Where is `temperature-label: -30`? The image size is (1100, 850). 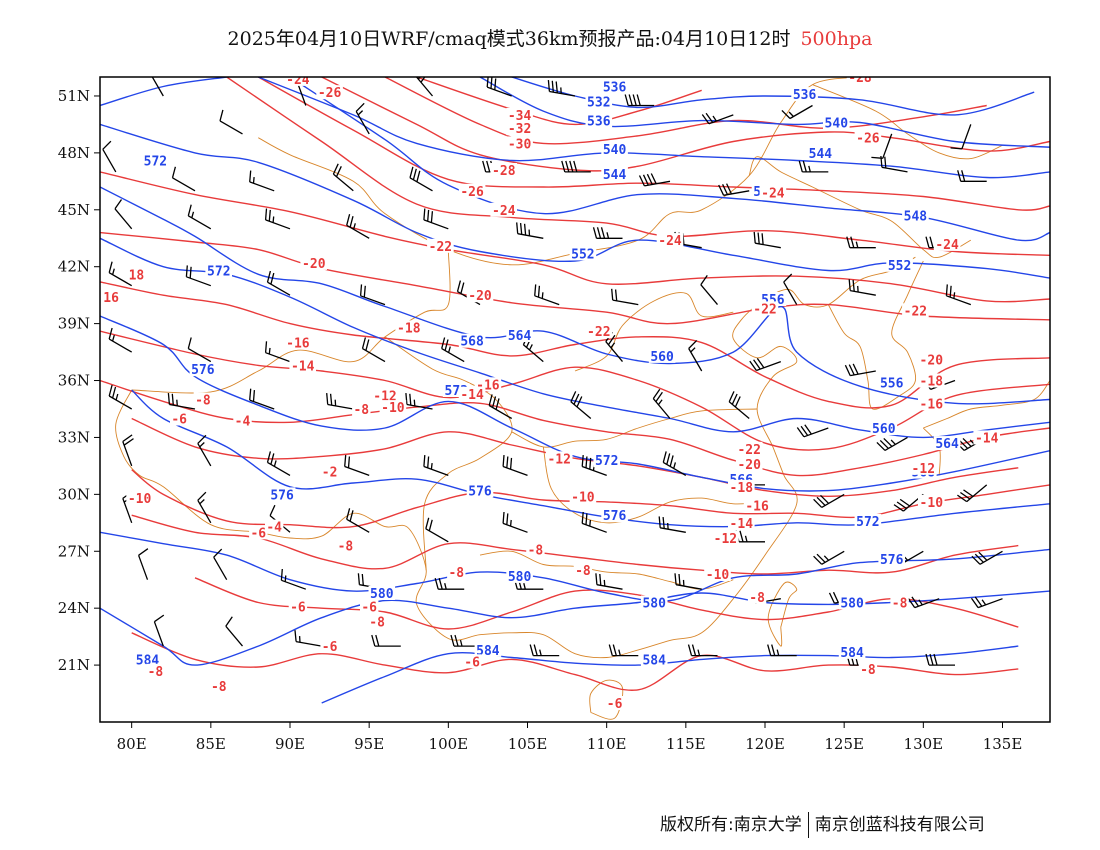 temperature-label: -30 is located at coordinates (520, 144).